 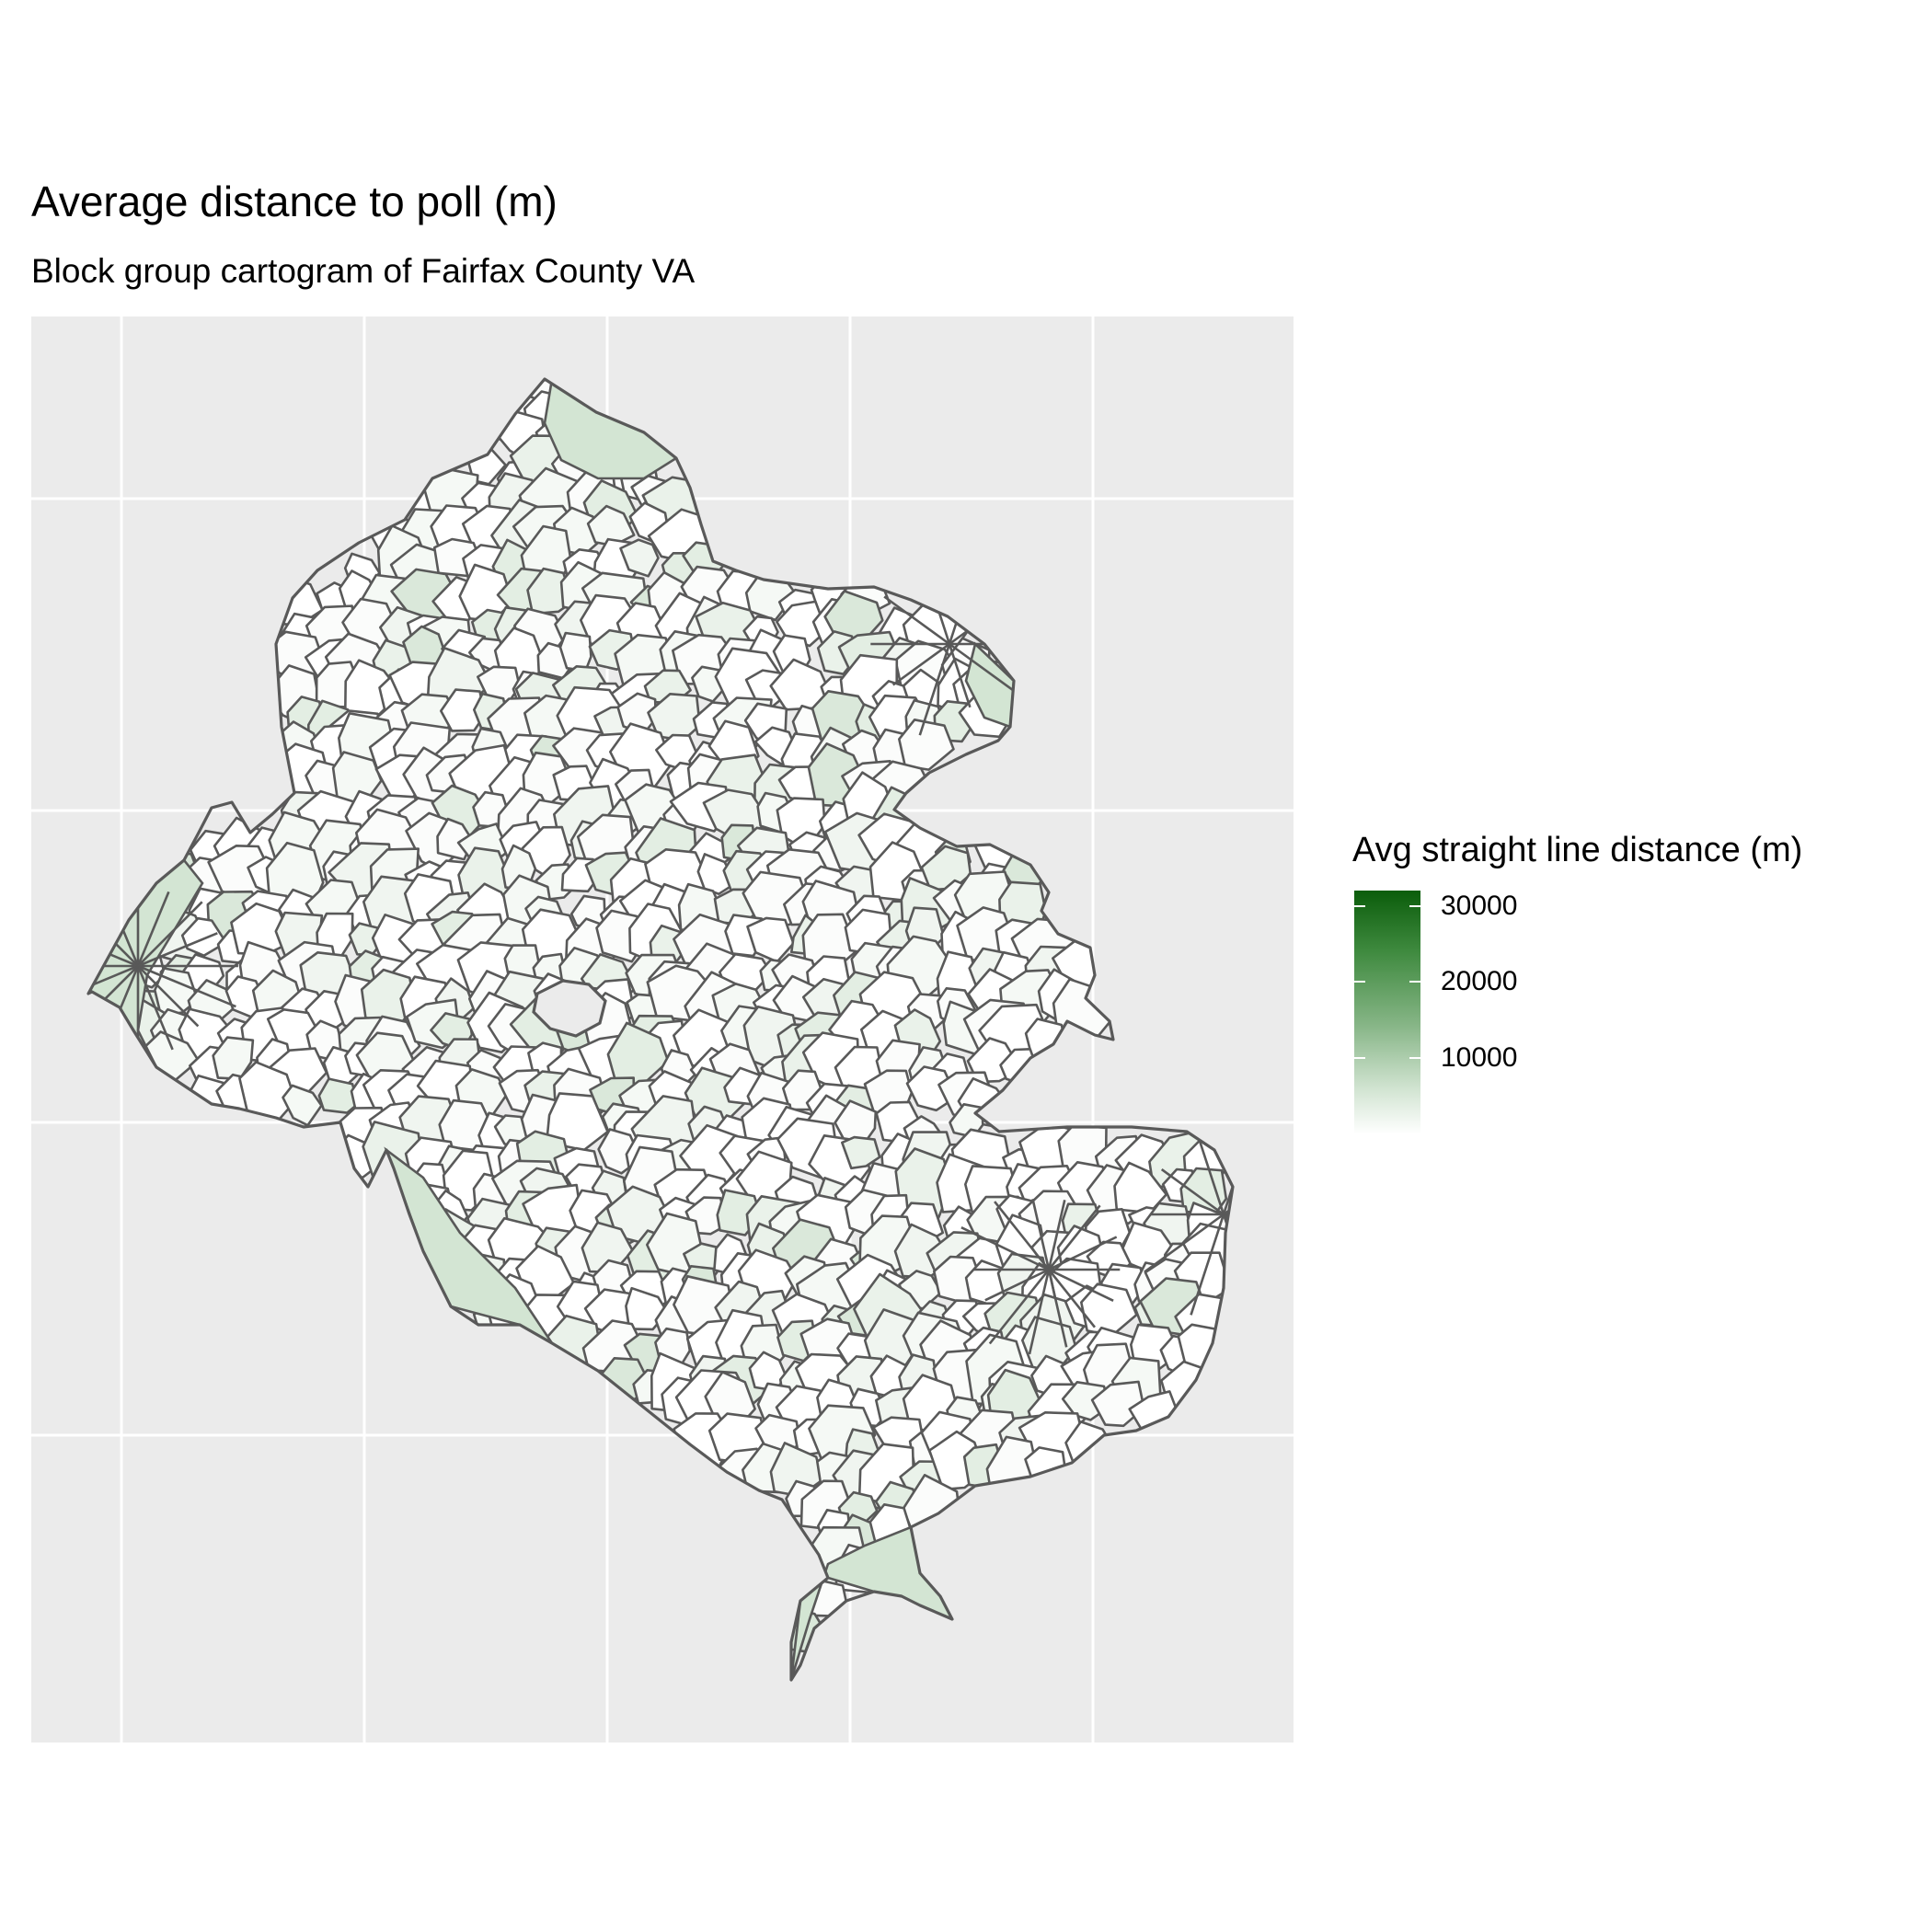 What do you see at coordinates (1479, 1058) in the screenshot?
I see `legend-tick-label: 10000` at bounding box center [1479, 1058].